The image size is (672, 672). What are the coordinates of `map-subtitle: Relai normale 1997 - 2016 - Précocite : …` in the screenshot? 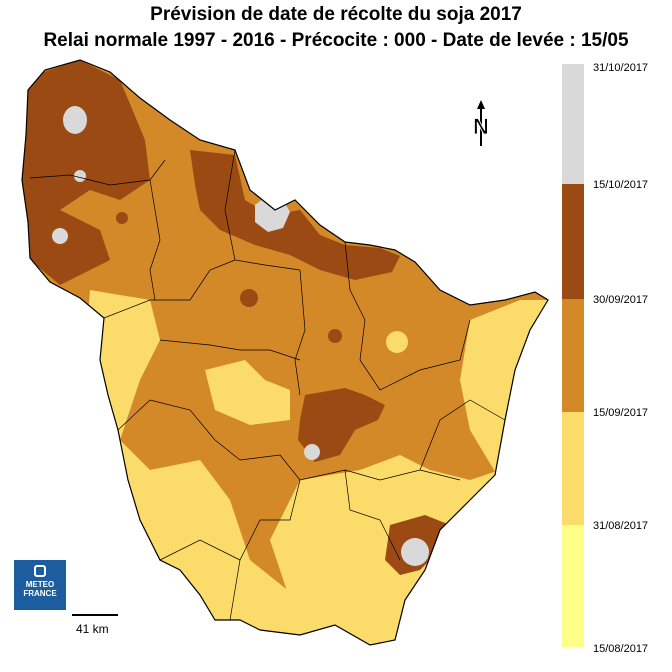 It's located at (336, 40).